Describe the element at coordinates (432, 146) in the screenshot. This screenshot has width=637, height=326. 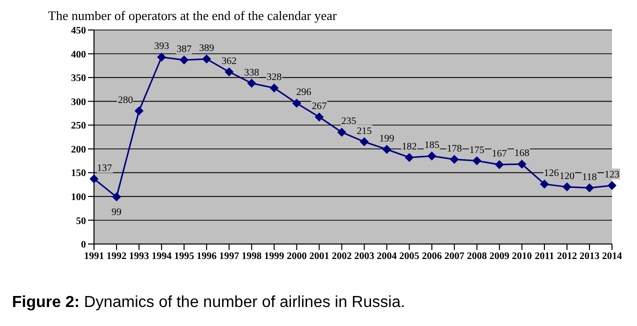
I see `data-label: 185` at that location.